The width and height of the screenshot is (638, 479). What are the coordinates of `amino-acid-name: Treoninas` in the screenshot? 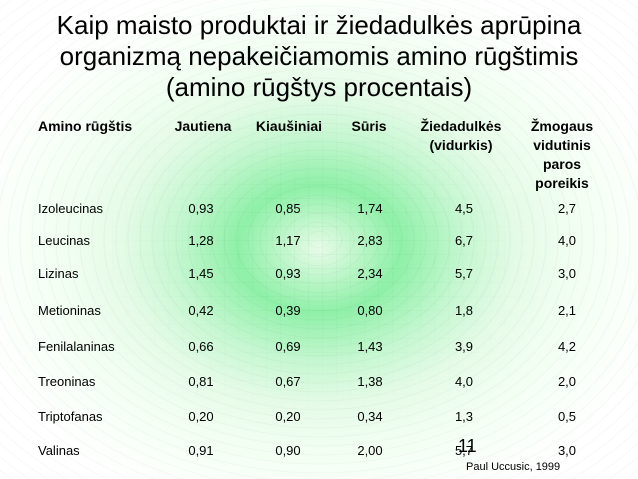 It's located at (67, 381).